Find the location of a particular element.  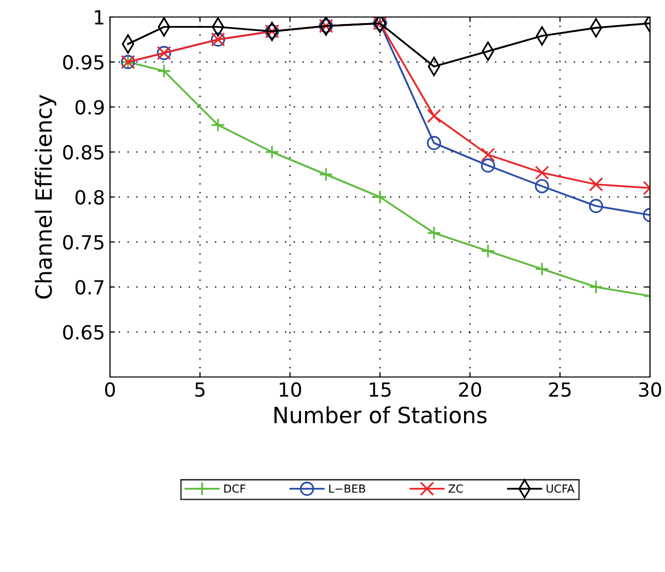

y-tick-label: 0.8 is located at coordinates (90, 197).